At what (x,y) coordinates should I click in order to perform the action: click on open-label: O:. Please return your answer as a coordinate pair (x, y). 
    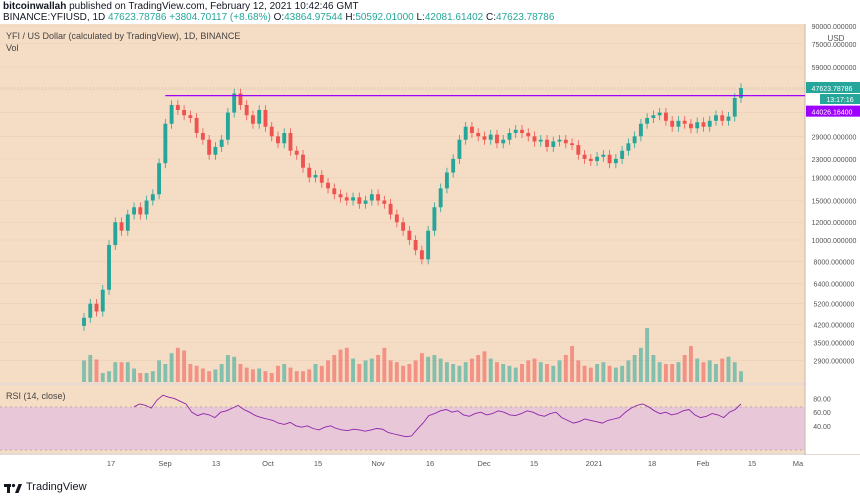
    Looking at the image, I should click on (279, 17).